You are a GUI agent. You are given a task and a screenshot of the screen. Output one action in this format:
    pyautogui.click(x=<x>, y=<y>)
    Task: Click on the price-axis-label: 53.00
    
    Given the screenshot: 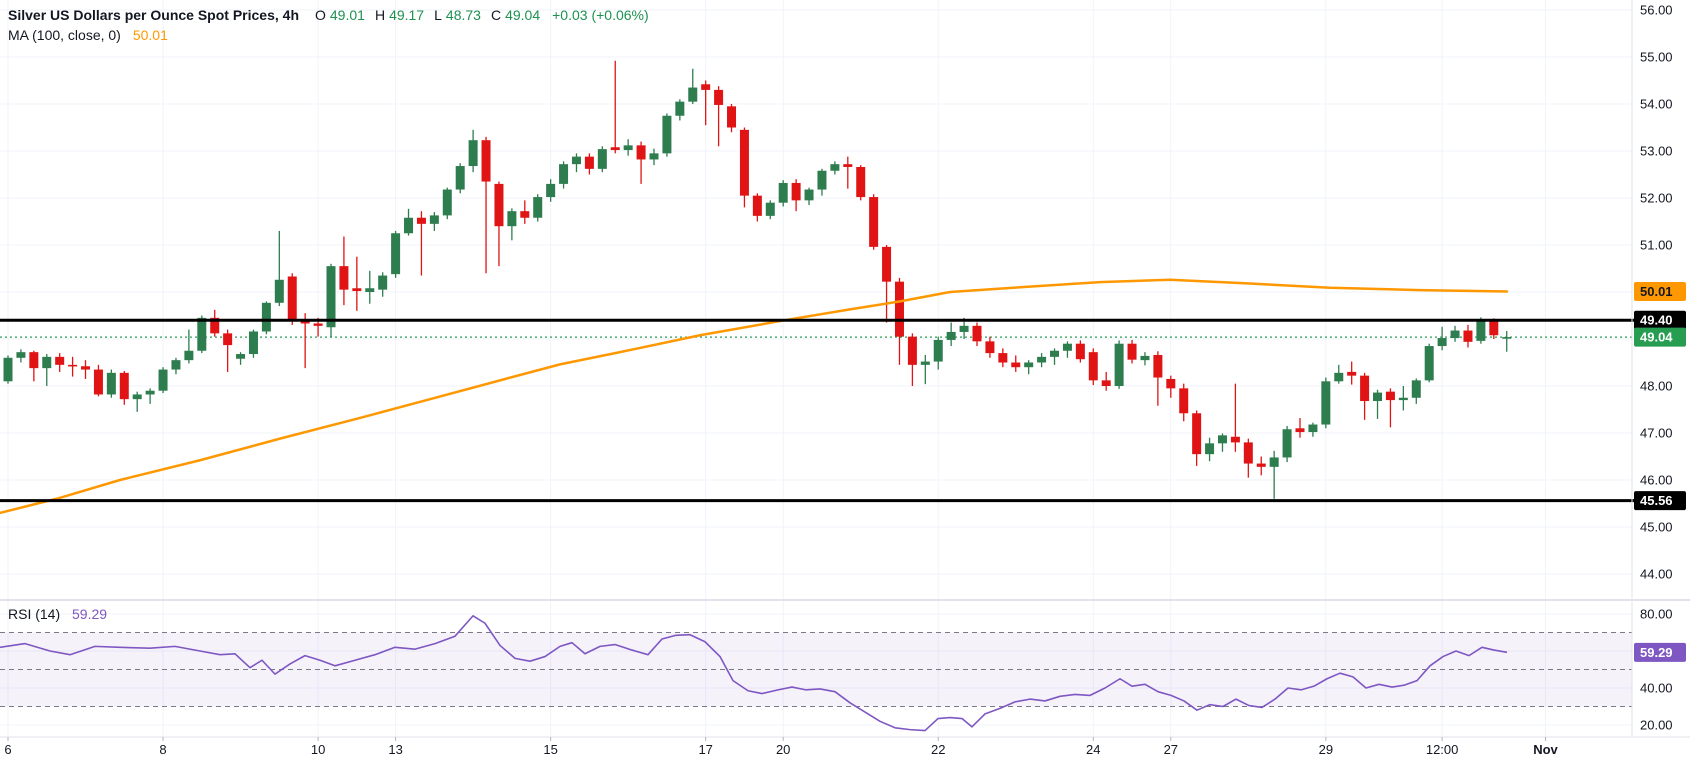 What is the action you would take?
    pyautogui.click(x=1656, y=151)
    